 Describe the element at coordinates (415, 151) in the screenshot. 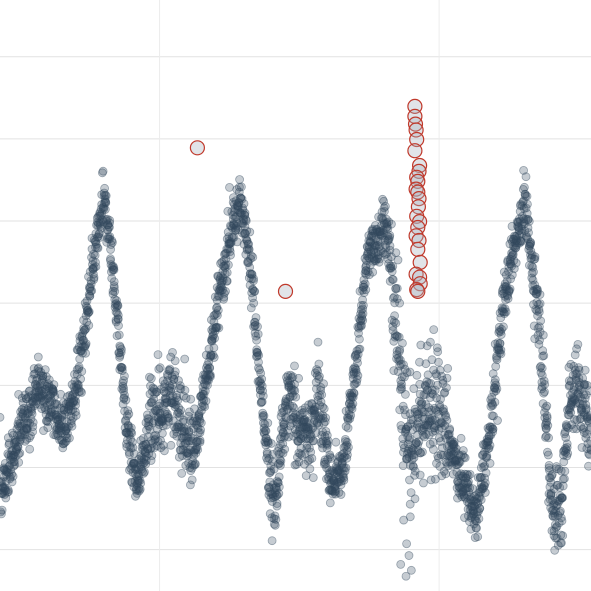

I see `anomaly-point` at that location.